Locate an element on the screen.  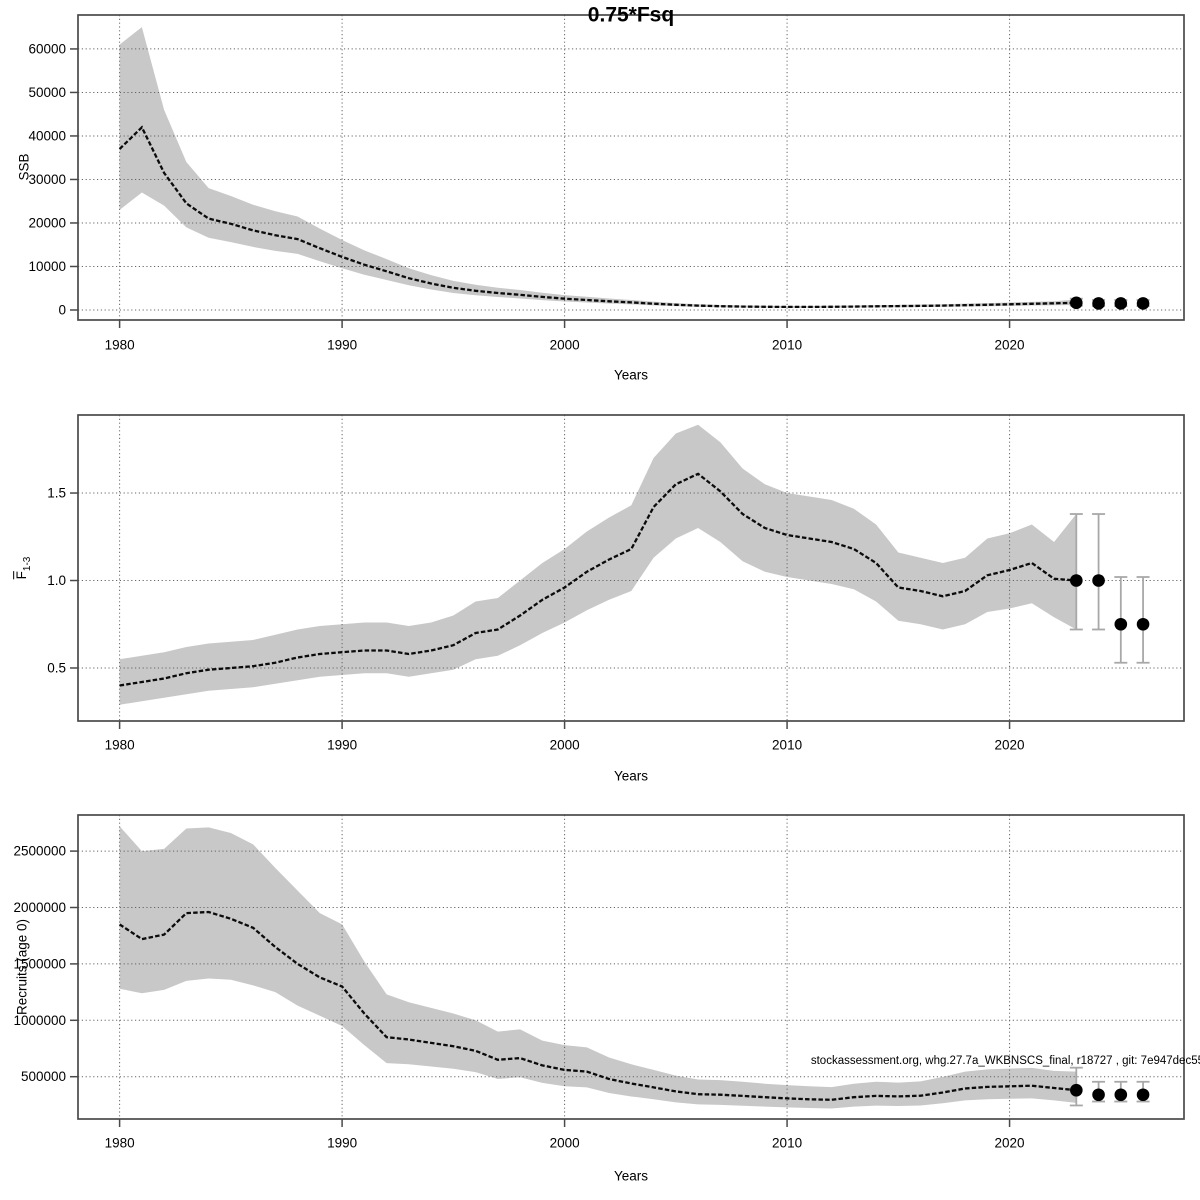
y-tick-label: 50000 is located at coordinates (47, 92).